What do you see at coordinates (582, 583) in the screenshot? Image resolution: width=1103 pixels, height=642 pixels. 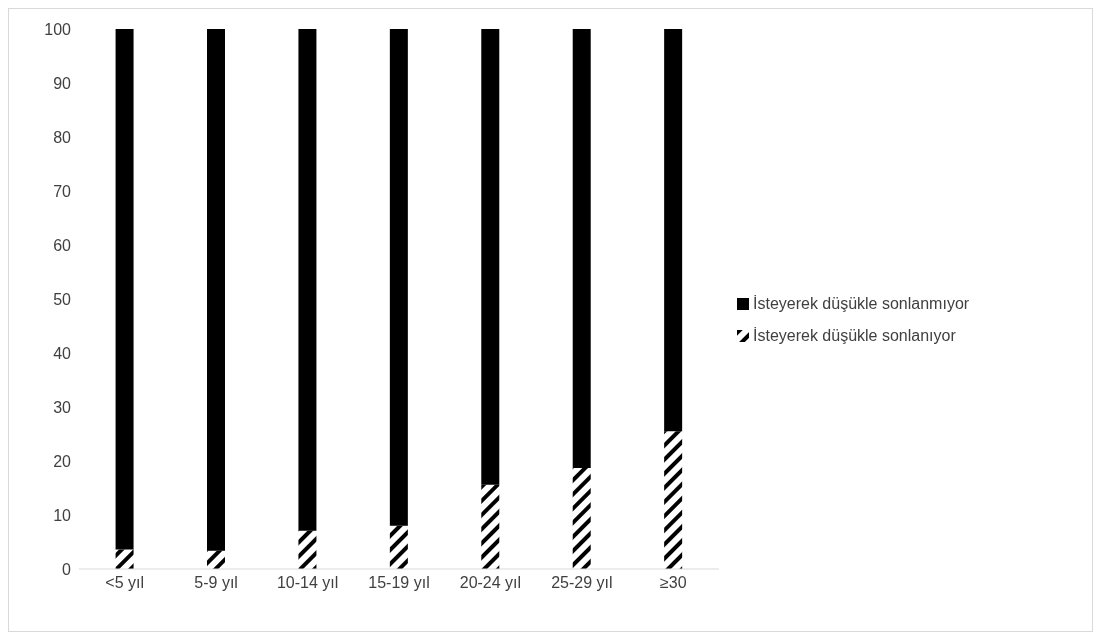 I see `x-tick-label: 25-29 yıl` at bounding box center [582, 583].